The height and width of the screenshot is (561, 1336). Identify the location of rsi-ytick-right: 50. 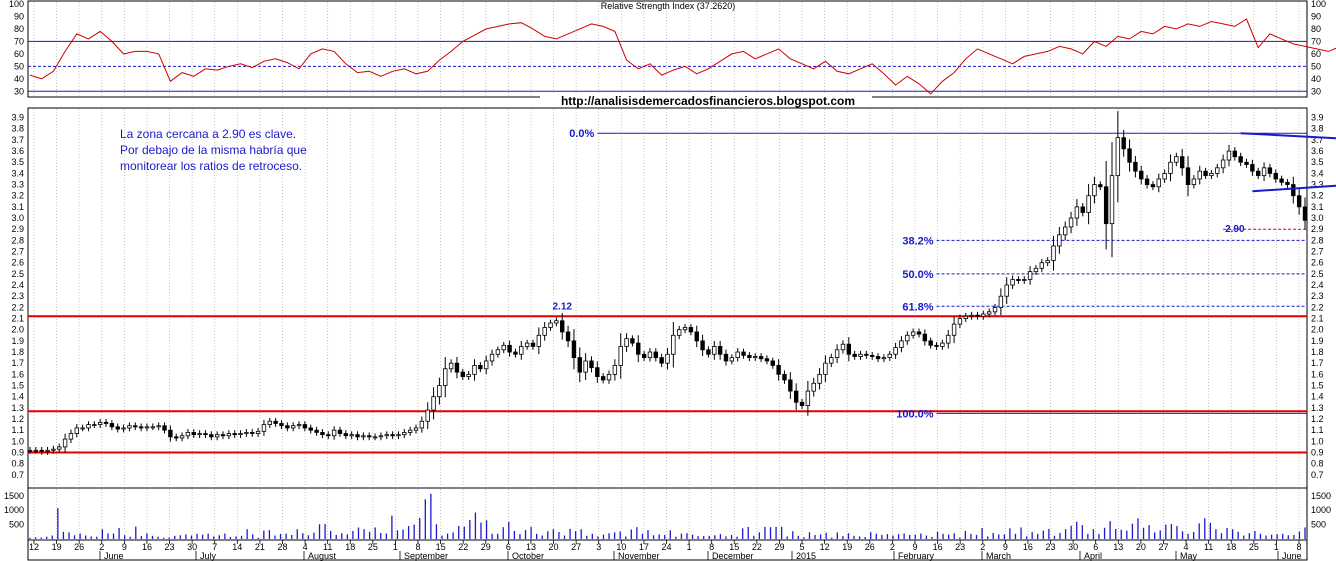
(1316, 66).